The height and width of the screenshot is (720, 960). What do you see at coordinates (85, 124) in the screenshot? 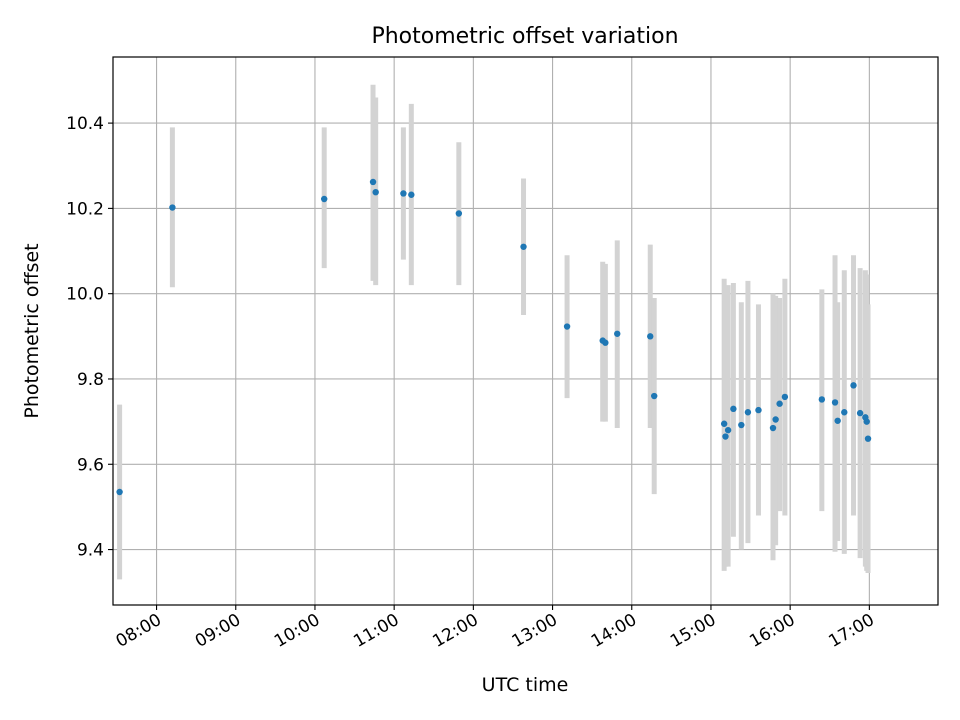
I see `y-tick-label: 10.4` at bounding box center [85, 124].